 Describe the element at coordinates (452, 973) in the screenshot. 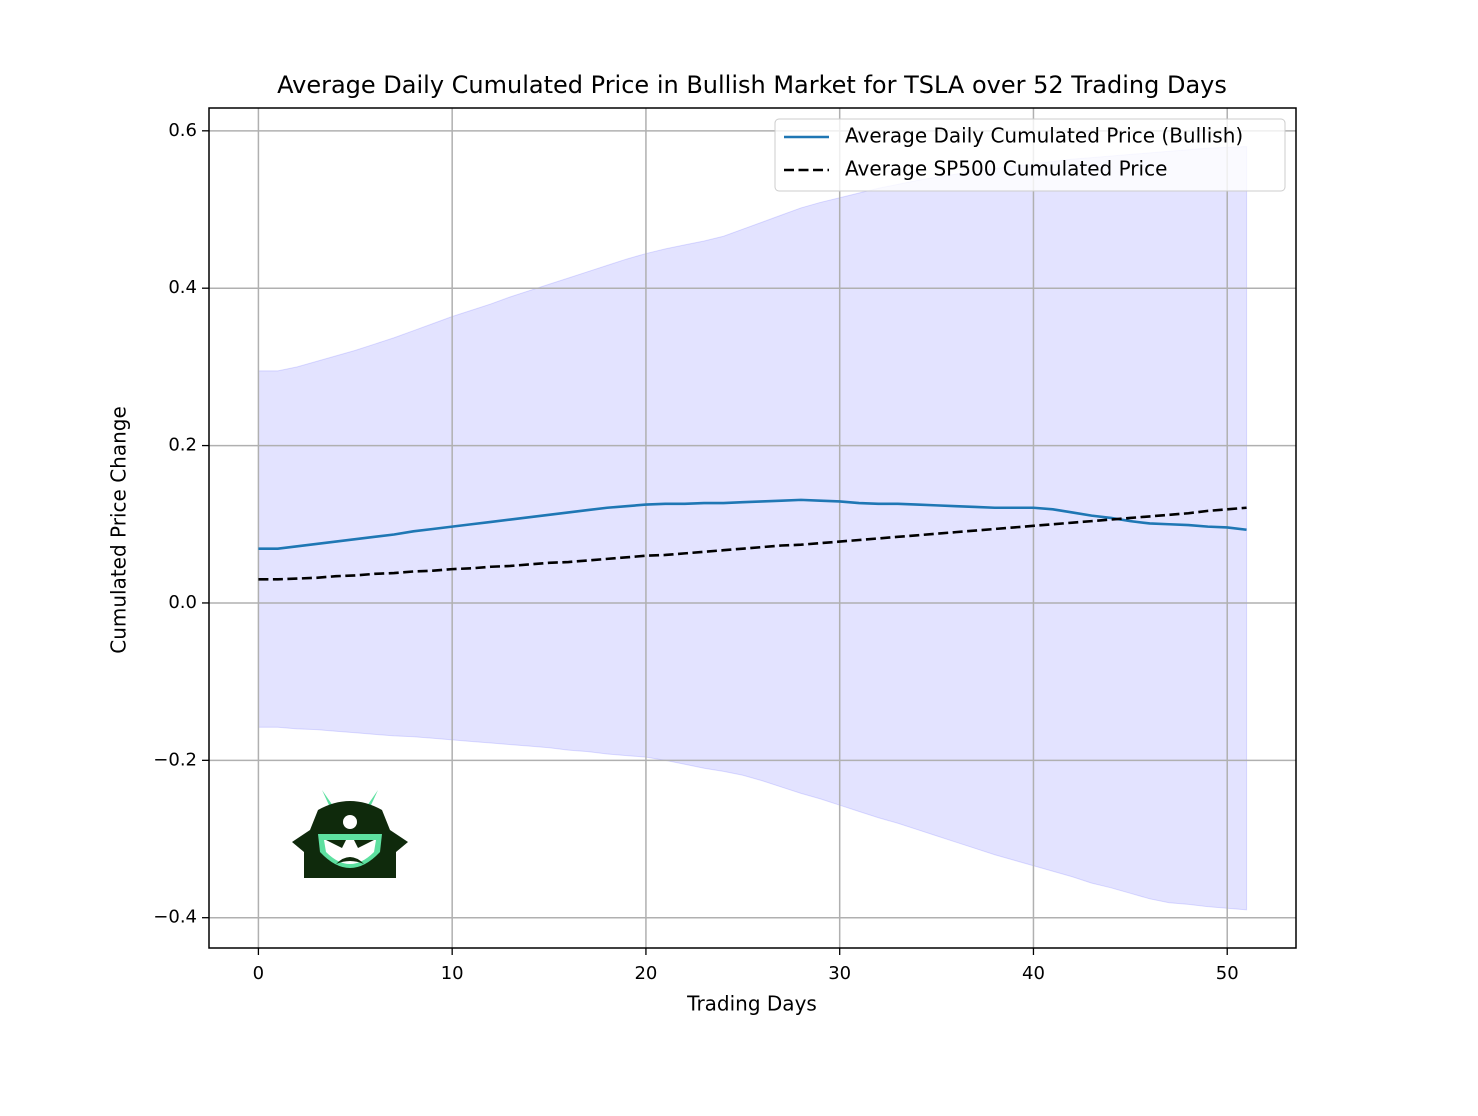

I see `x-tick-label: 10` at that location.